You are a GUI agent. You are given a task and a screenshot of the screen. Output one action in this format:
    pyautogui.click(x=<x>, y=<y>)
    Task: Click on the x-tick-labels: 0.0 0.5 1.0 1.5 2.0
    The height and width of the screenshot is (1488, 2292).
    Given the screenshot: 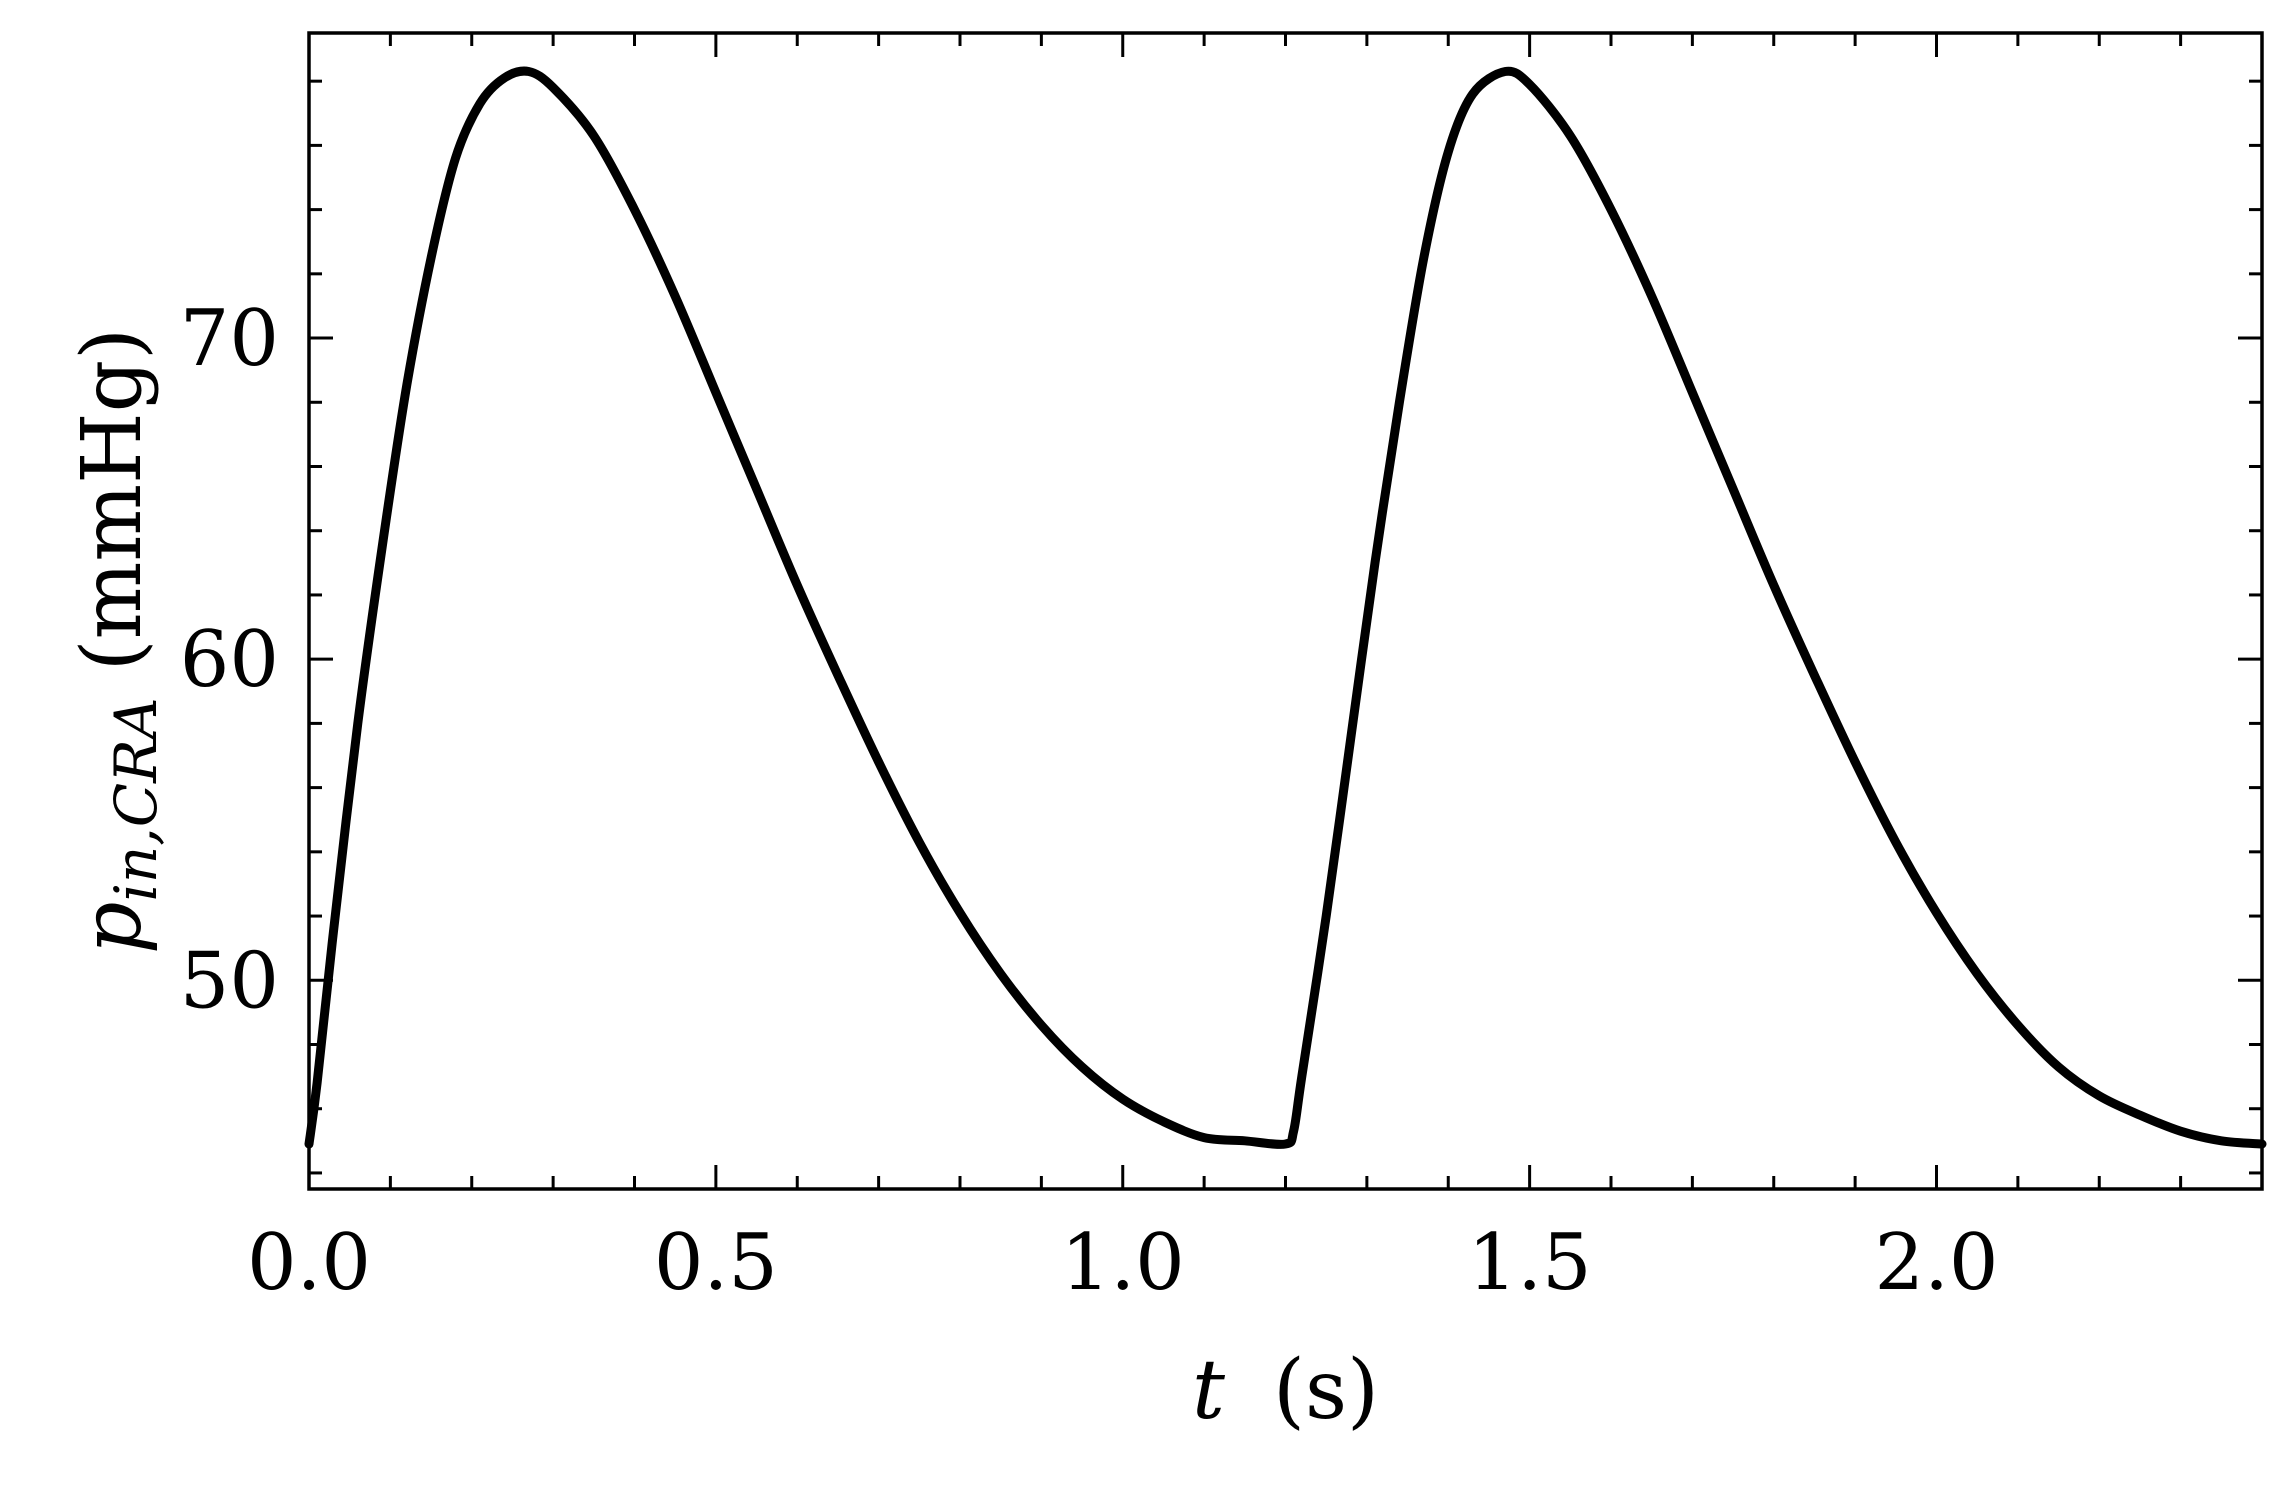 What is the action you would take?
    pyautogui.click(x=1123, y=1263)
    